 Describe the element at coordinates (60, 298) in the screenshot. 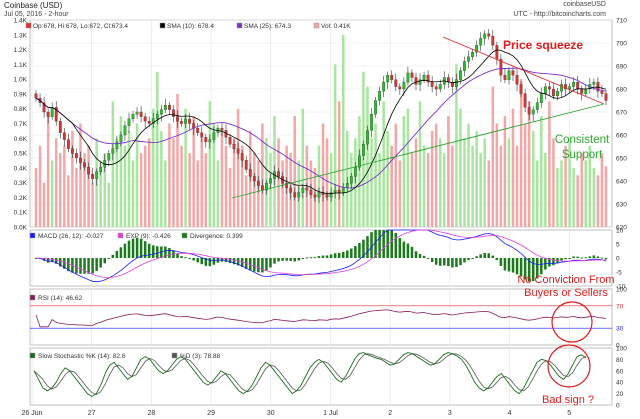

I see `legend-rsi: RSI (14): 46.62` at that location.